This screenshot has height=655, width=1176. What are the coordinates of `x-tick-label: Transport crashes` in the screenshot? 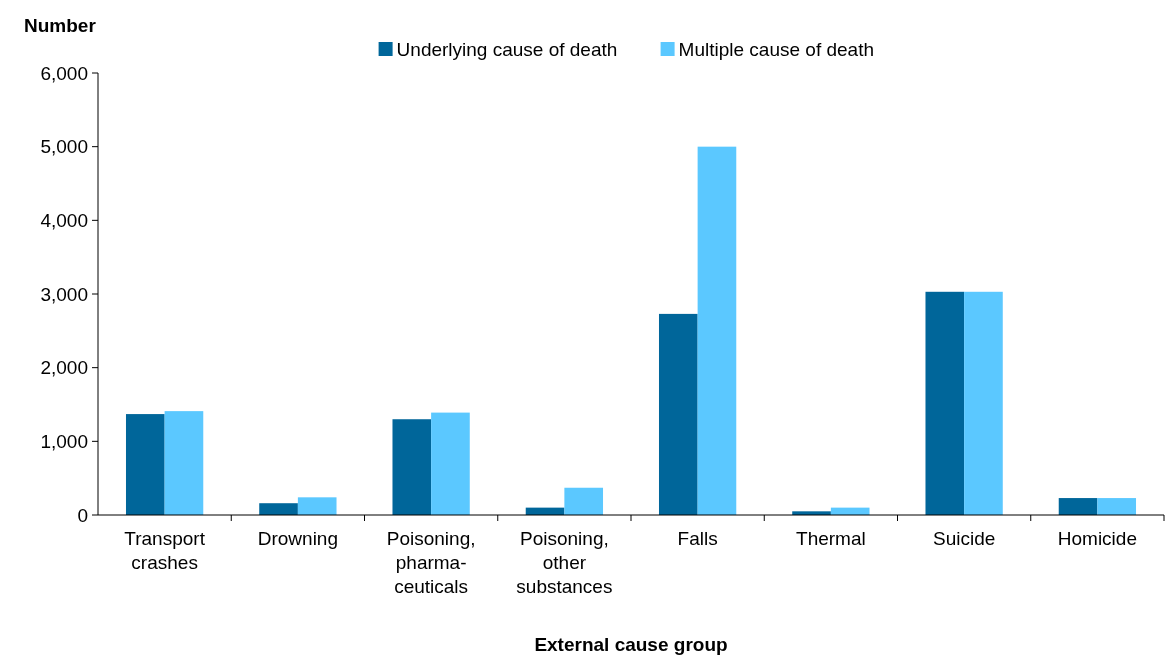 It's located at (165, 550).